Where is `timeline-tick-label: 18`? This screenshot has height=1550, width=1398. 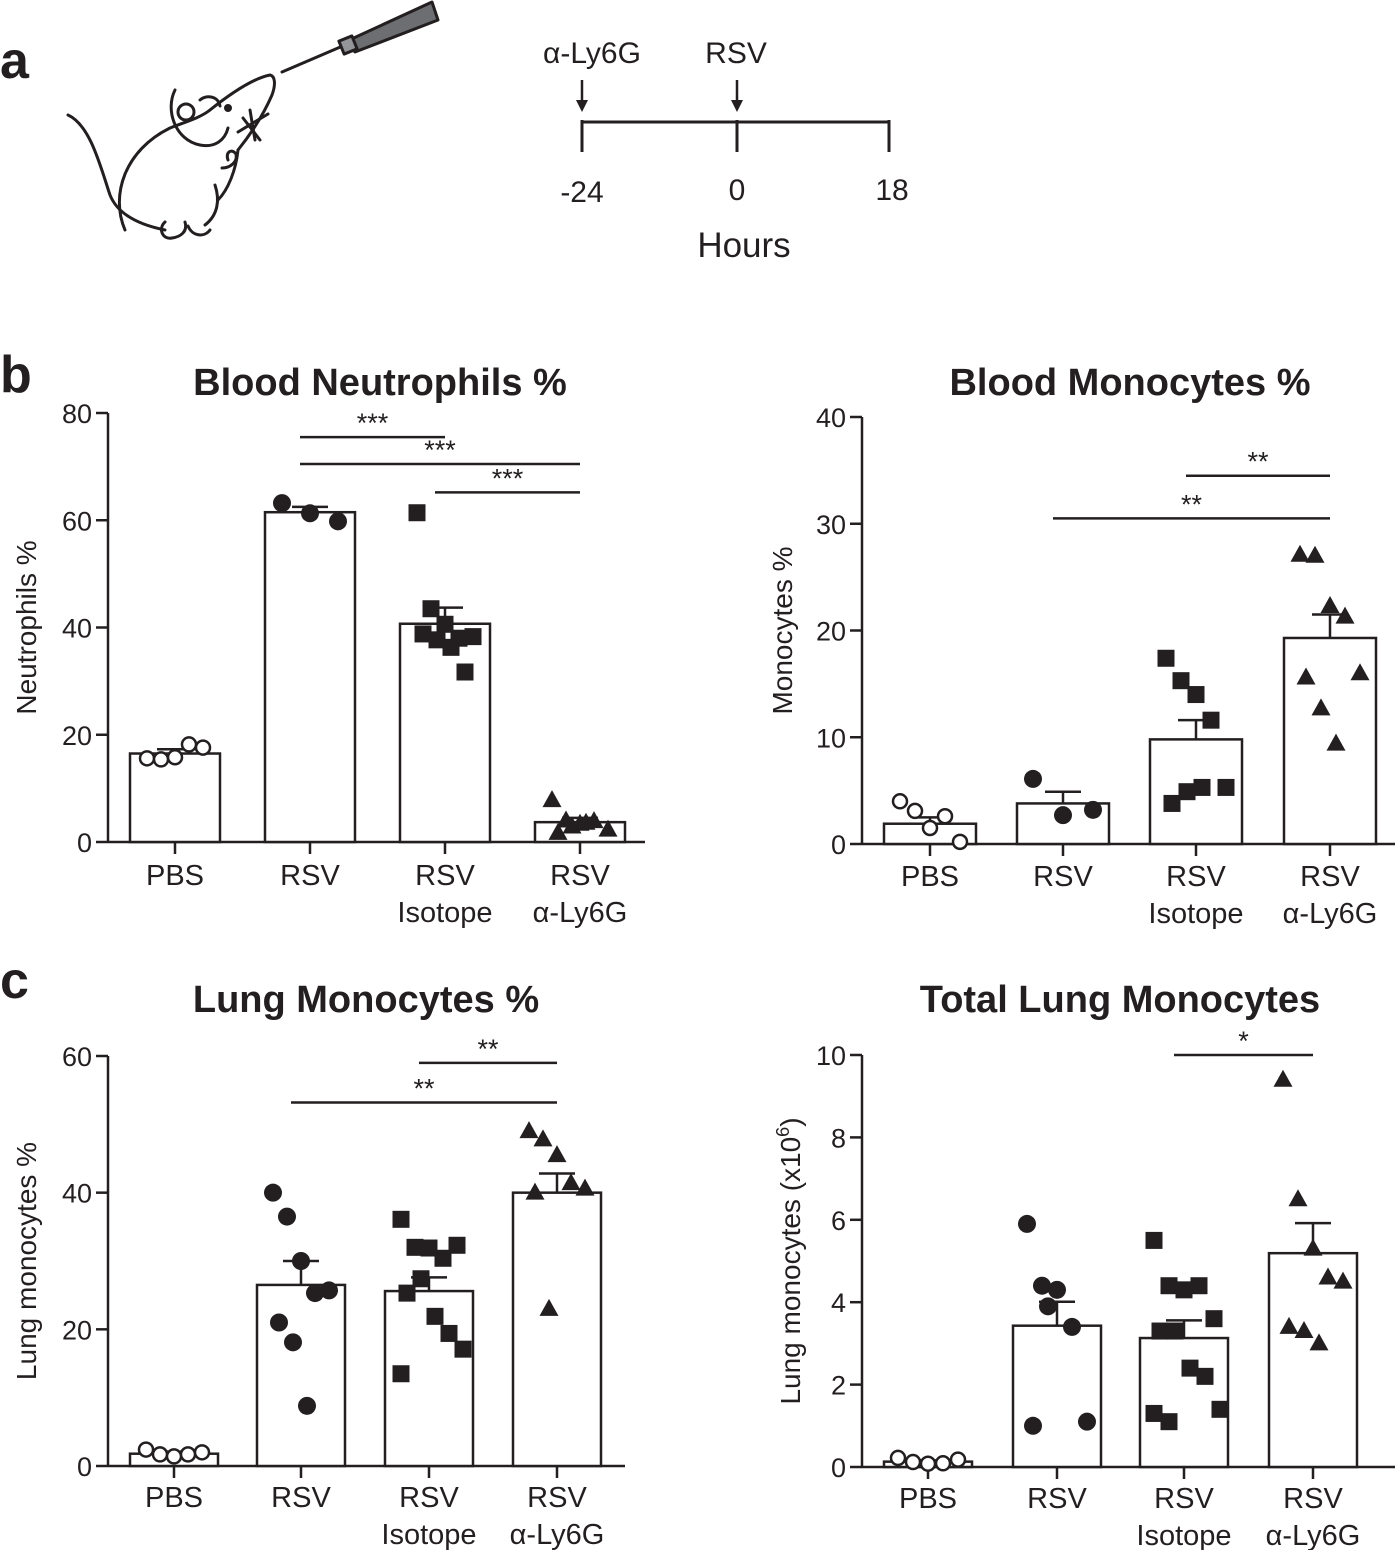
timeline-tick-label: 18 is located at coordinates (891, 190).